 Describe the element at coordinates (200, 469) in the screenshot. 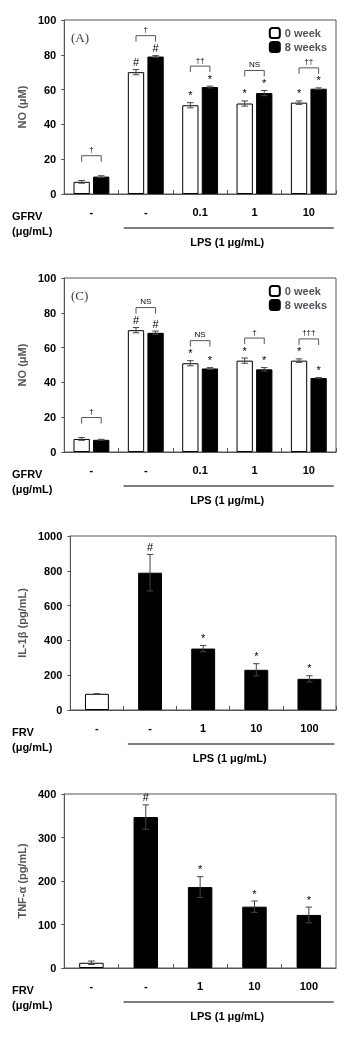

I see `x-tick-label: 0.1` at that location.